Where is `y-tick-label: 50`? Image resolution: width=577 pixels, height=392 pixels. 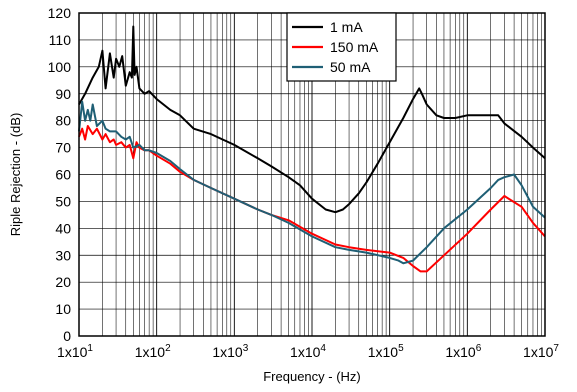
y-tick-label: 50 is located at coordinates (63, 201).